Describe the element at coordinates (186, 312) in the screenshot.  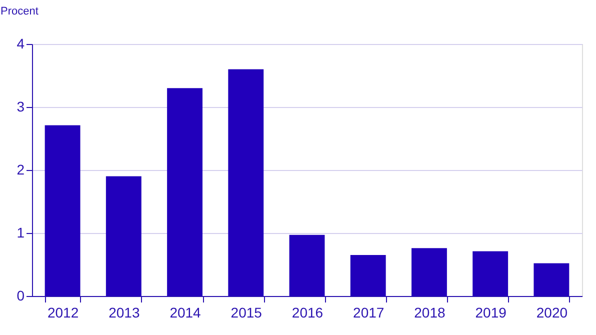
I see `x-tick-label: 2014` at that location.